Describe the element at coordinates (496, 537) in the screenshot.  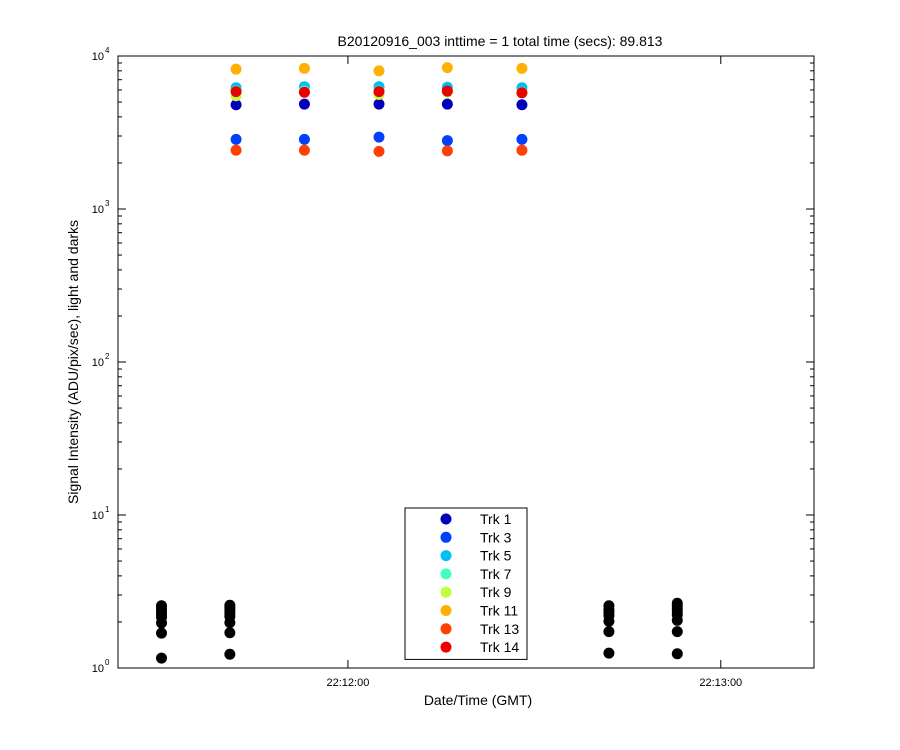
I see `legend-label: Trk 3` at that location.